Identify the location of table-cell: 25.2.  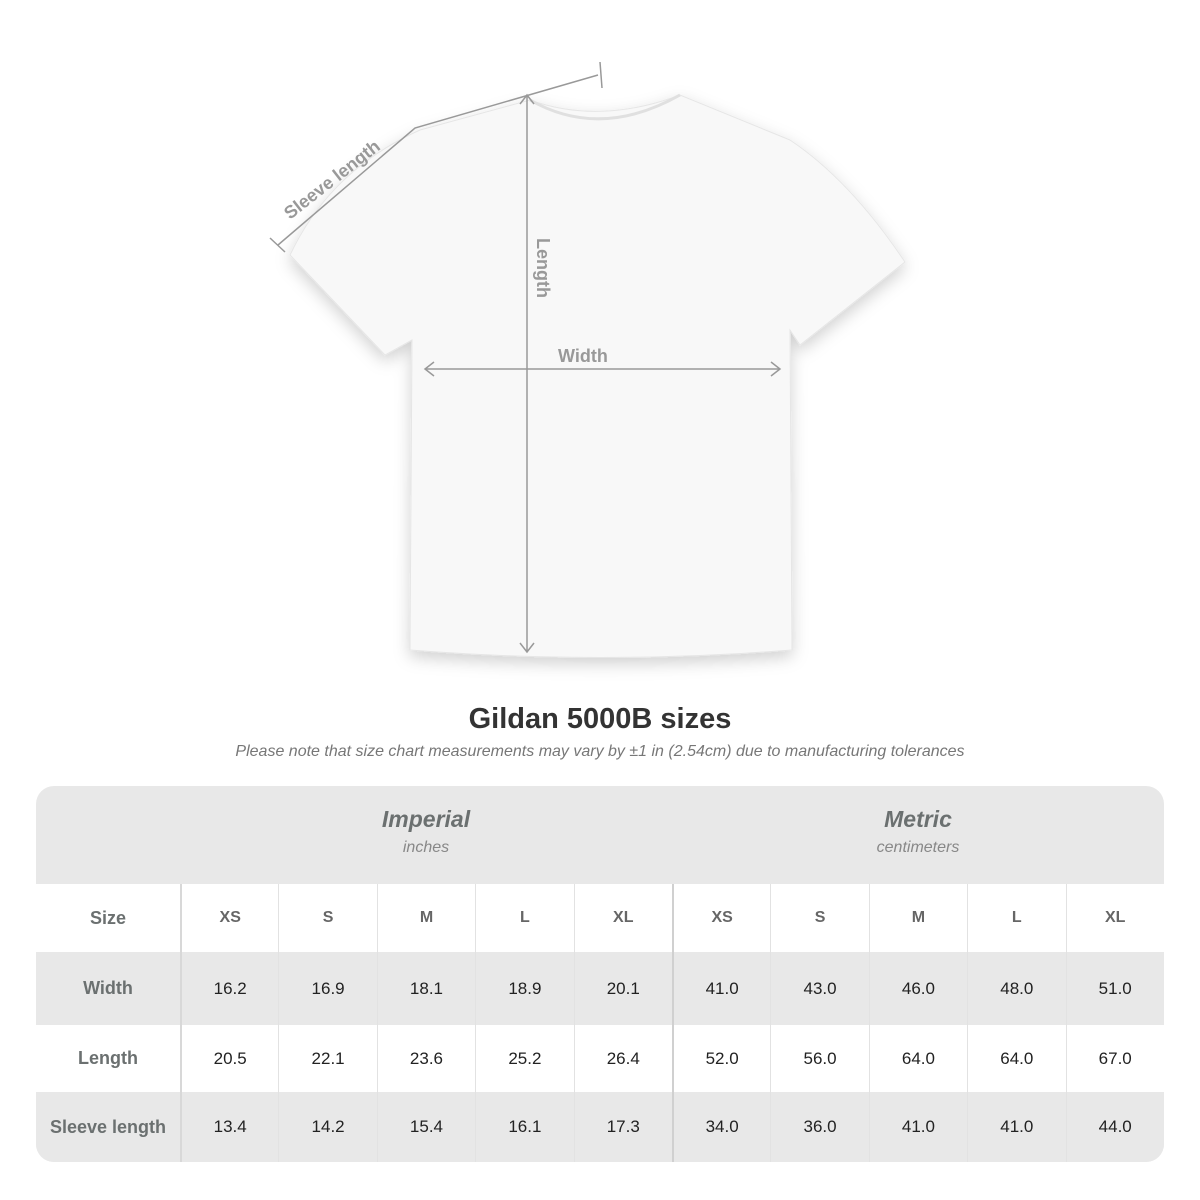
(524, 1058).